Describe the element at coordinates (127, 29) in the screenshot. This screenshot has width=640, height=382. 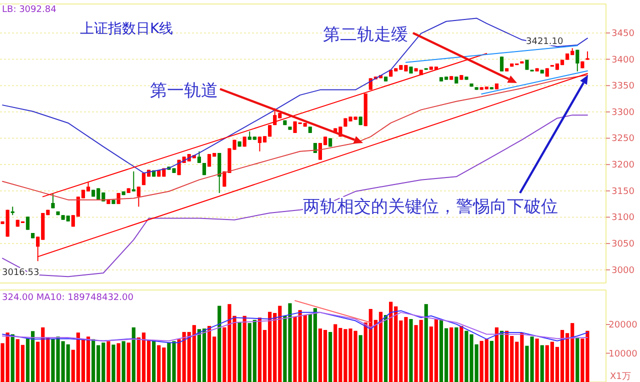
I see `title: 上证指数日K线` at that location.